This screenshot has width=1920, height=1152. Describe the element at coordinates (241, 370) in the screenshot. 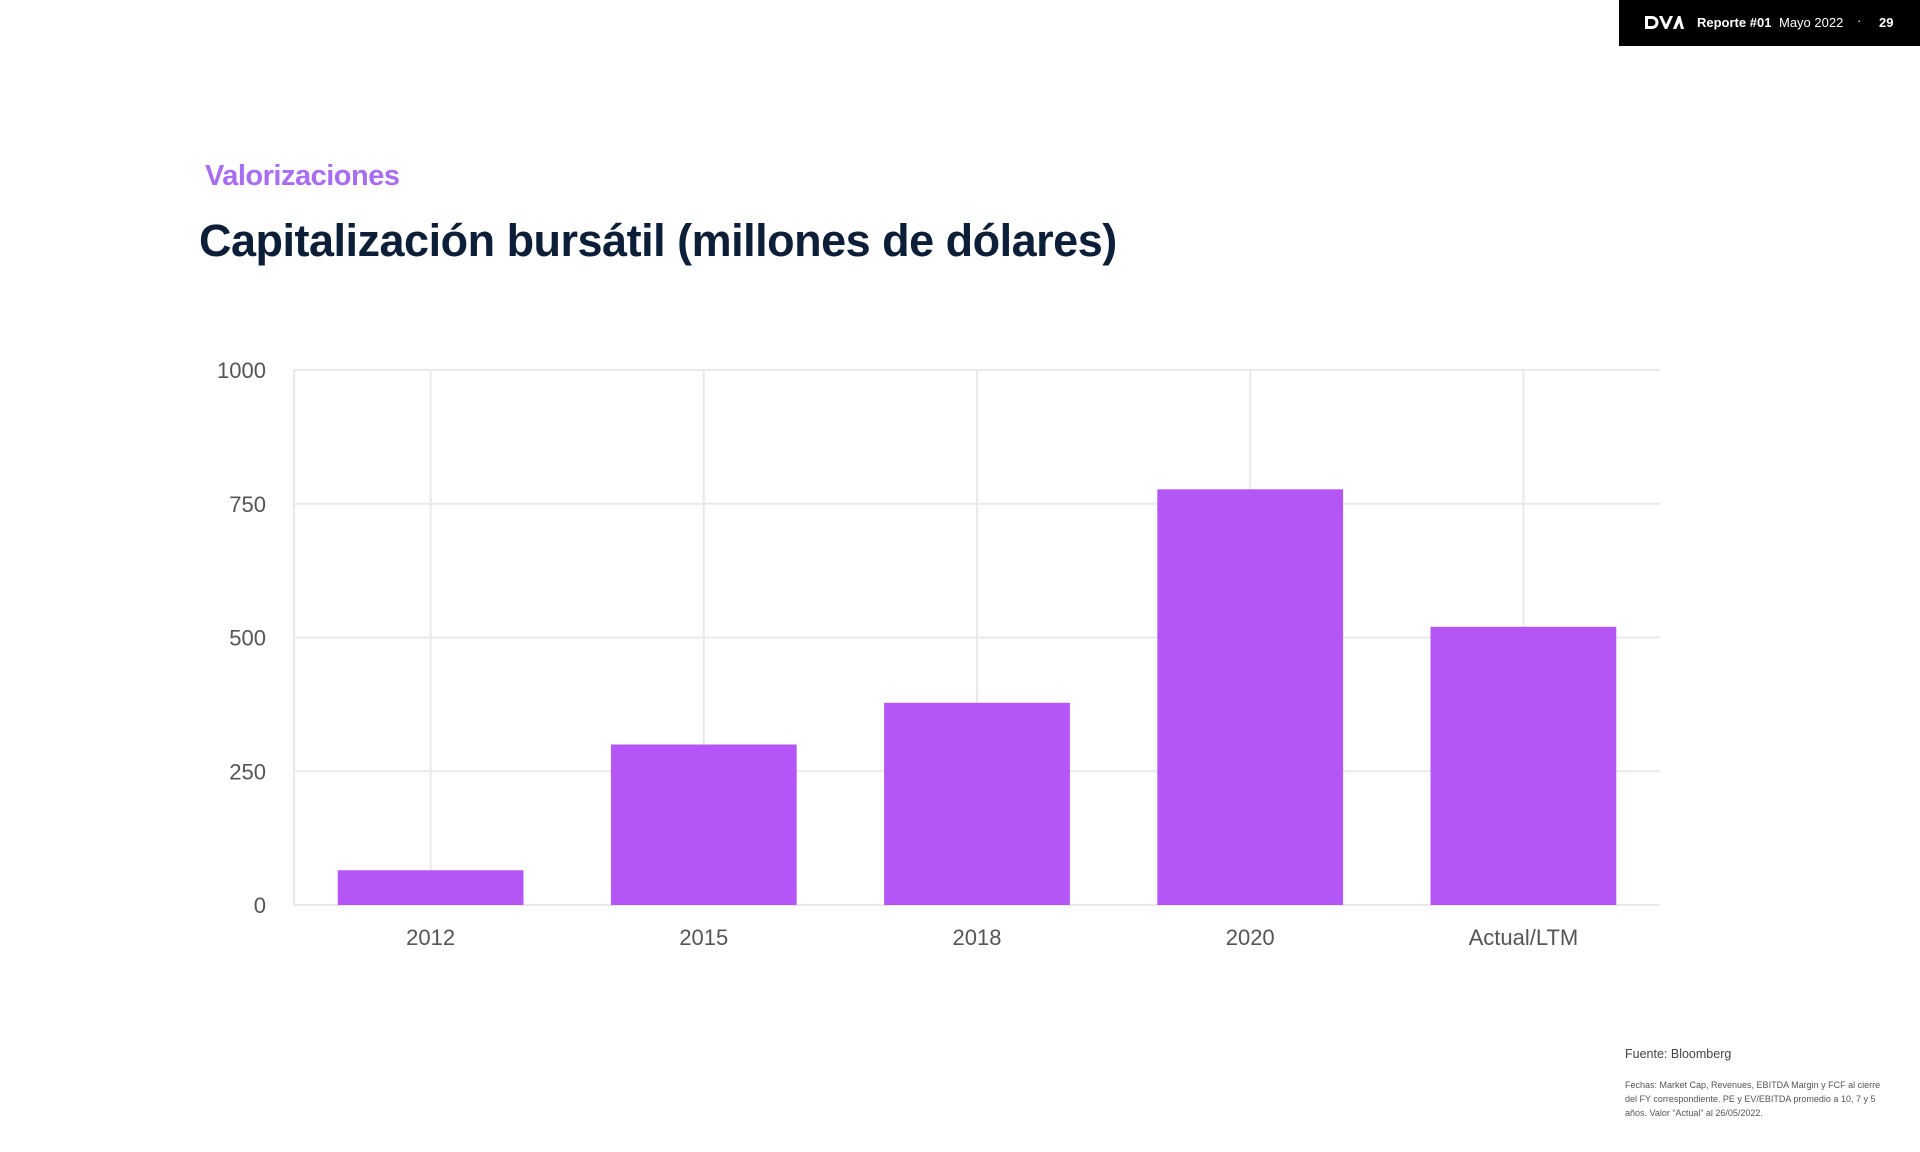

I see `y-tick-label: 1000` at that location.